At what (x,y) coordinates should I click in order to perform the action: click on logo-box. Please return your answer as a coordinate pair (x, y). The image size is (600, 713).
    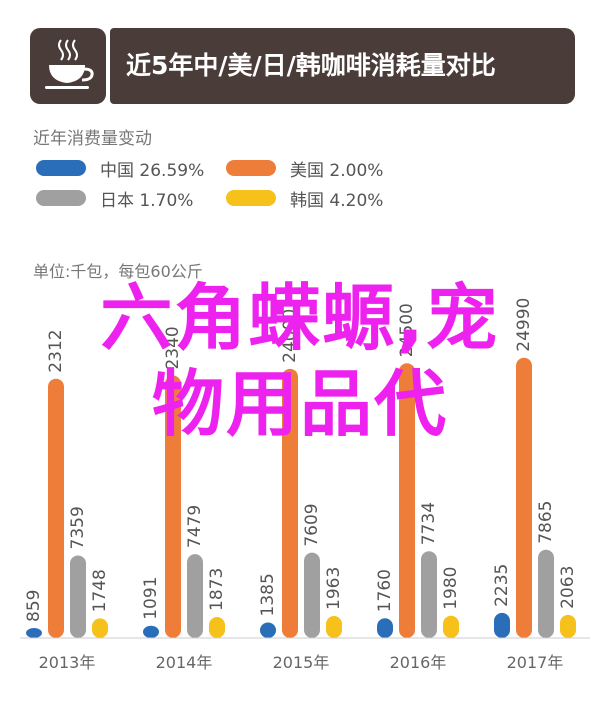
    Looking at the image, I should click on (68, 66).